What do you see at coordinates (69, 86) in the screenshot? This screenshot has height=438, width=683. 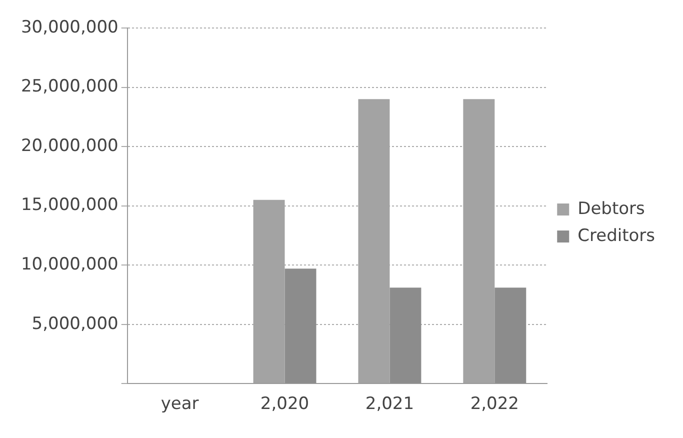 I see `y-tick-label: 25,000,000` at bounding box center [69, 86].